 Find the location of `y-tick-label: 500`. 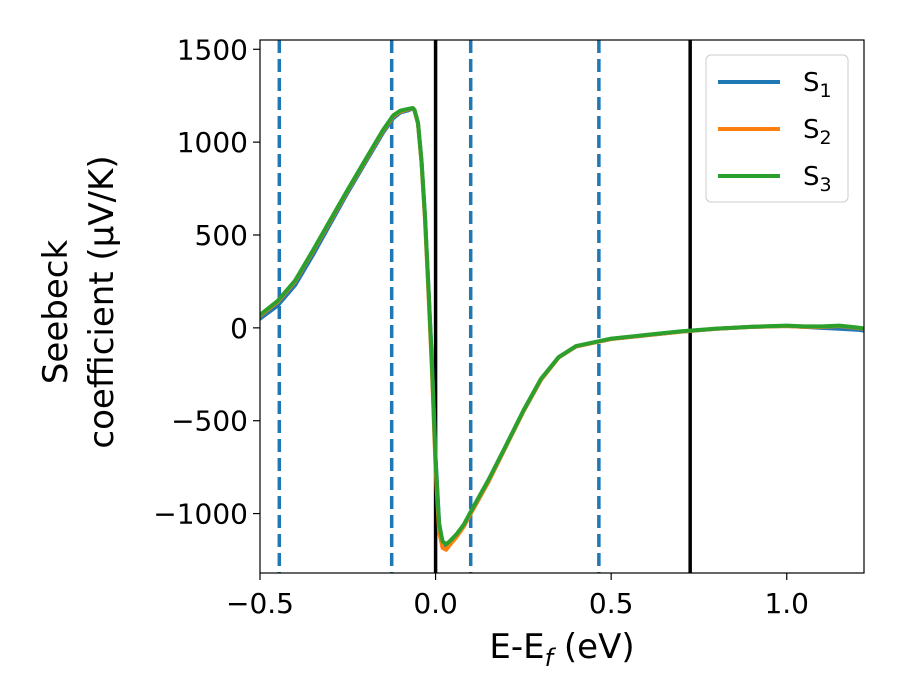

y-tick-label: 500 is located at coordinates (221, 235).